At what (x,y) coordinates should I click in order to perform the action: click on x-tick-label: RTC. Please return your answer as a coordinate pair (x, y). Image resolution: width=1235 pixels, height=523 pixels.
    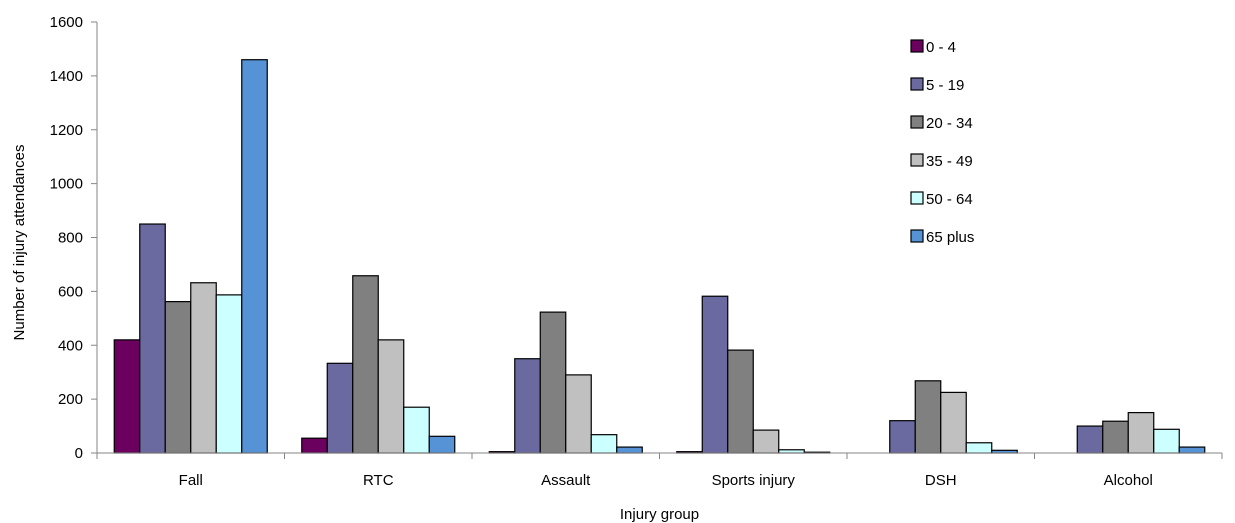
    Looking at the image, I should click on (378, 480).